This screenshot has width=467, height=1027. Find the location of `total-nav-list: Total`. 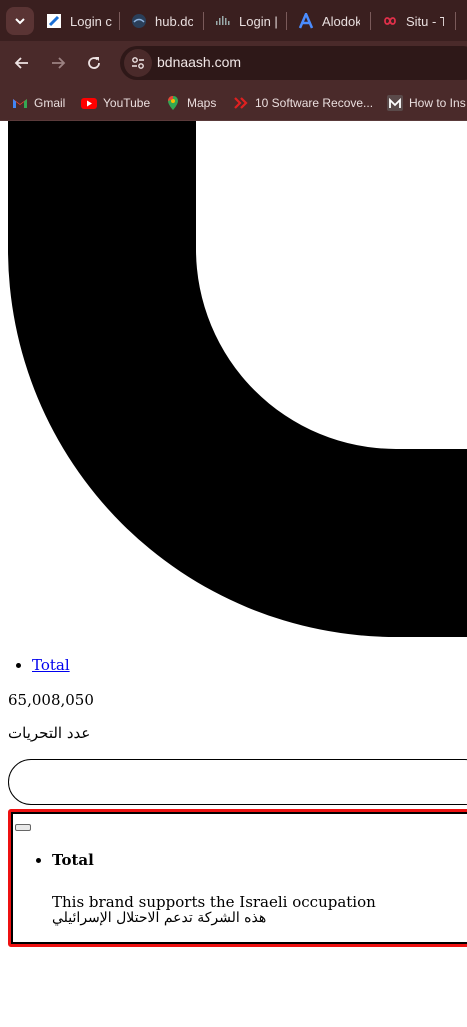

total-nav-list: Total is located at coordinates (51, 665).